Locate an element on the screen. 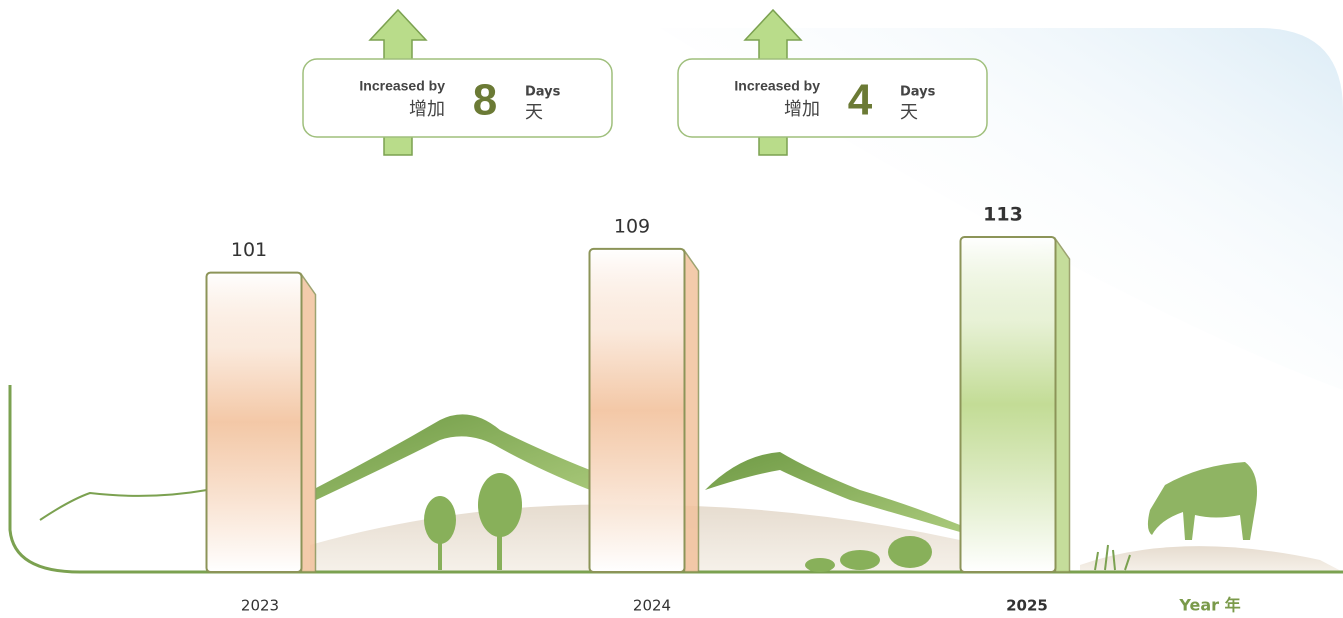 This screenshot has width=1343, height=618. value-label: 109 is located at coordinates (632, 226).